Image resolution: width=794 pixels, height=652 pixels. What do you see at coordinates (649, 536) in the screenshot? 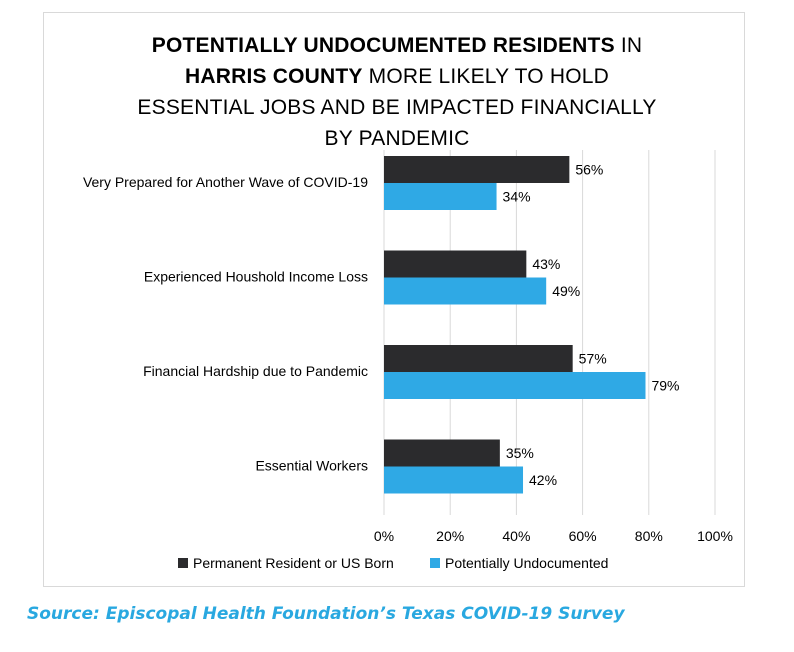
I see `x-tick-label: 80%` at bounding box center [649, 536].